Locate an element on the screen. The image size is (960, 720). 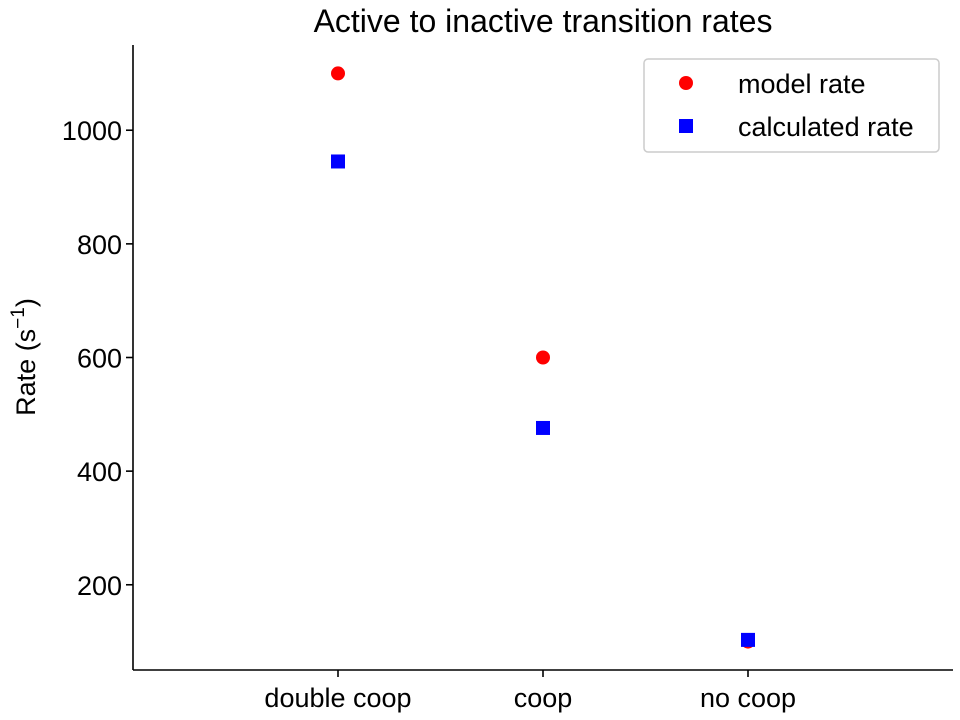
x-tick-label: coop is located at coordinates (543, 698).